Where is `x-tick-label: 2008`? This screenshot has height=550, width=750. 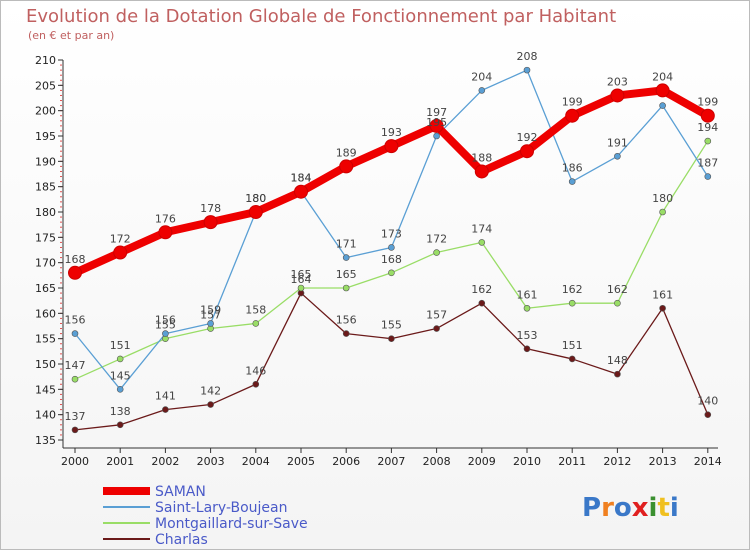
x-tick-label: 2008 is located at coordinates (437, 461).